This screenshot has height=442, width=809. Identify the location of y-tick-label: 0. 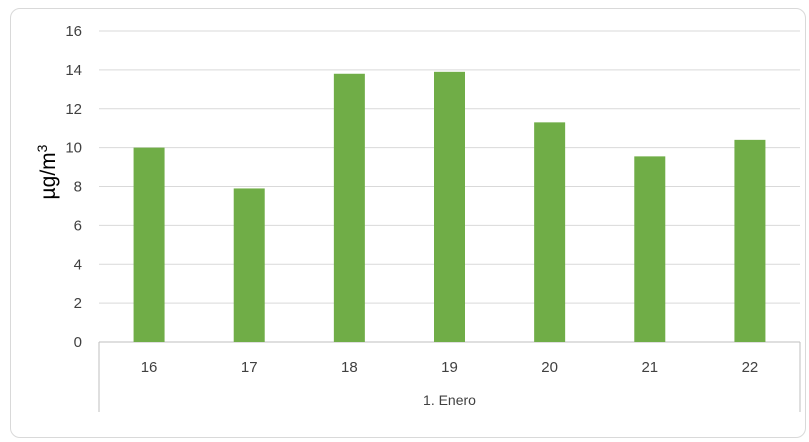
(78, 342).